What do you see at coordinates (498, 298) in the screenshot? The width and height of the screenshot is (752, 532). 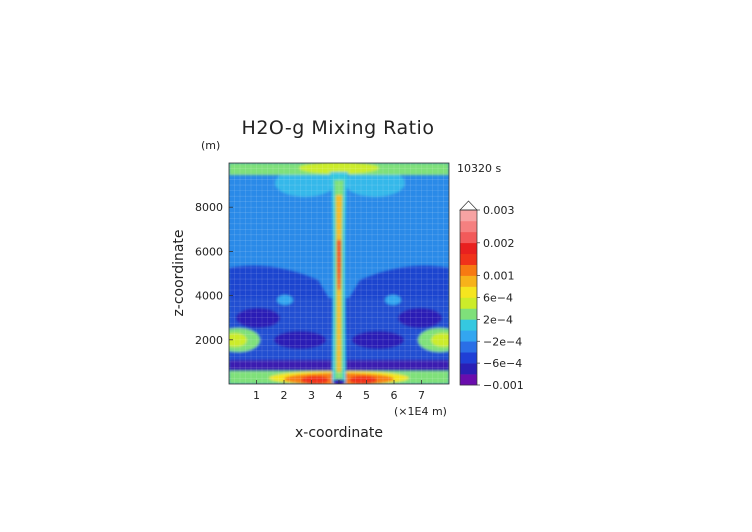 I see `colorbar-label: 6e−4` at bounding box center [498, 298].